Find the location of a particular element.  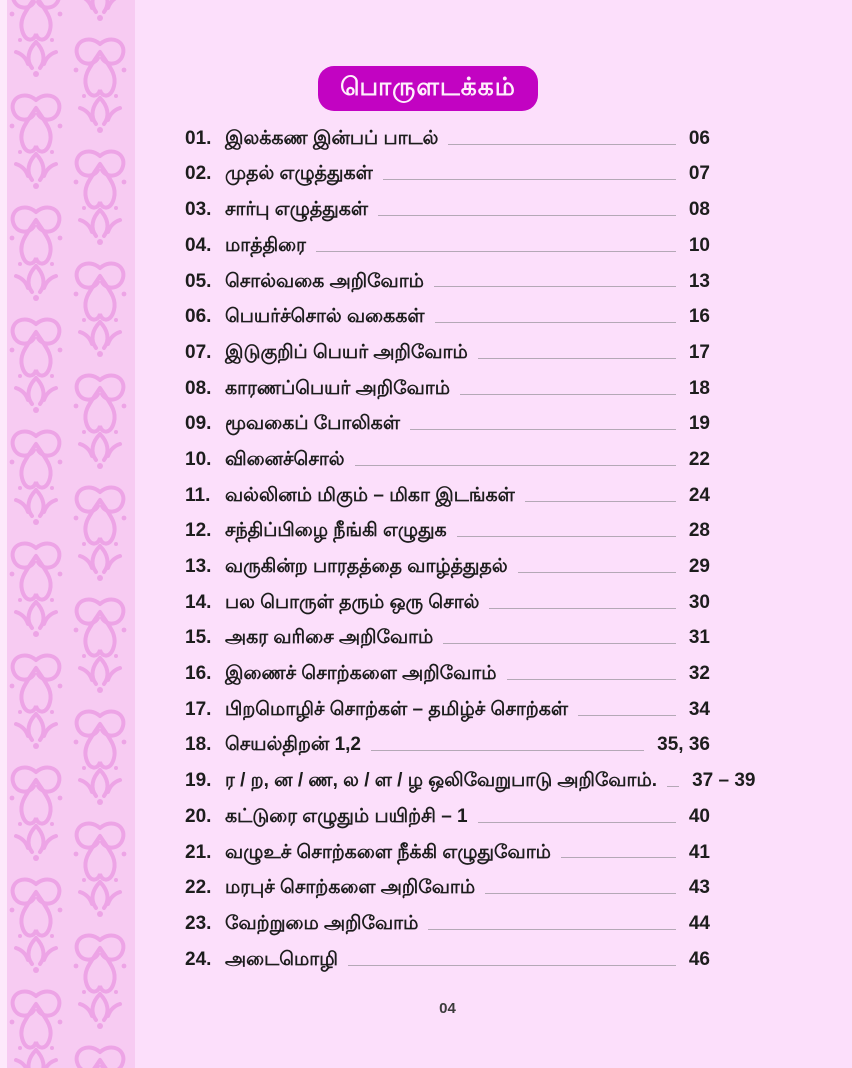

toc-row: 14. பல பொருள் தரும் ஒரு சொல் 30 is located at coordinates (447, 603).